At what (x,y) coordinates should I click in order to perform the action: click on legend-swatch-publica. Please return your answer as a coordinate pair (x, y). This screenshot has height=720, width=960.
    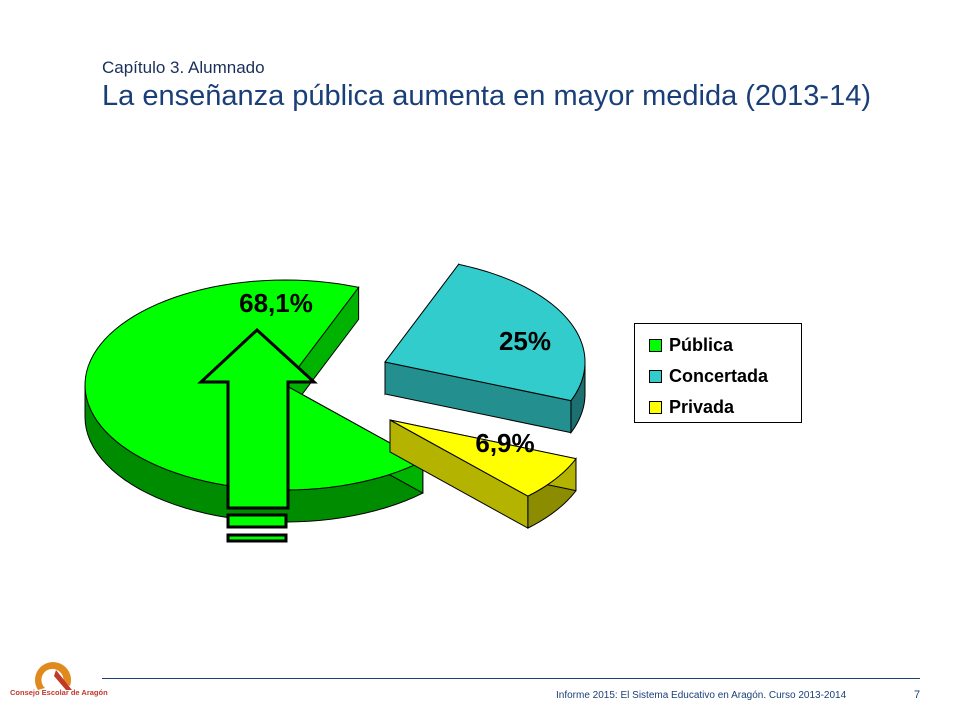
    Looking at the image, I should click on (655, 345).